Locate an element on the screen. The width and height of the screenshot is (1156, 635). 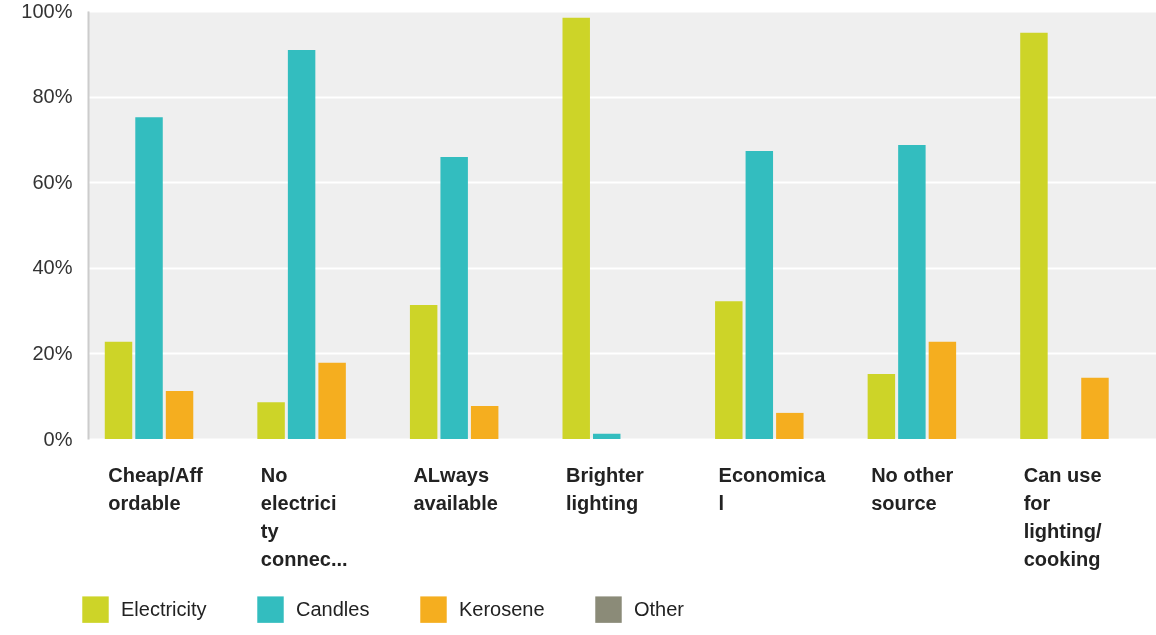
y-tick-label: 60% is located at coordinates (52, 181).